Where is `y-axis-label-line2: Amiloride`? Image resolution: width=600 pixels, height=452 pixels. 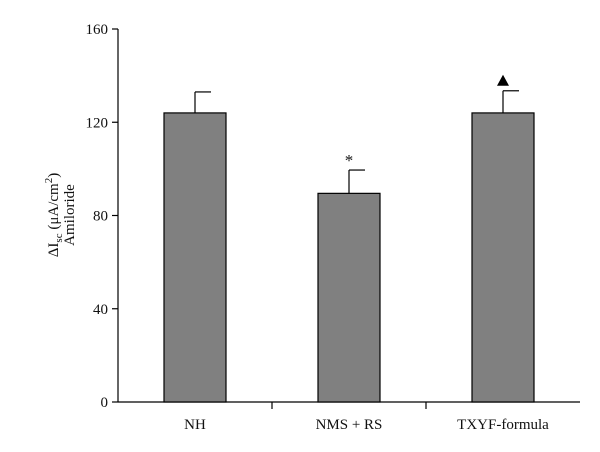
y-axis-label-line2: Amiloride is located at coordinates (70, 215).